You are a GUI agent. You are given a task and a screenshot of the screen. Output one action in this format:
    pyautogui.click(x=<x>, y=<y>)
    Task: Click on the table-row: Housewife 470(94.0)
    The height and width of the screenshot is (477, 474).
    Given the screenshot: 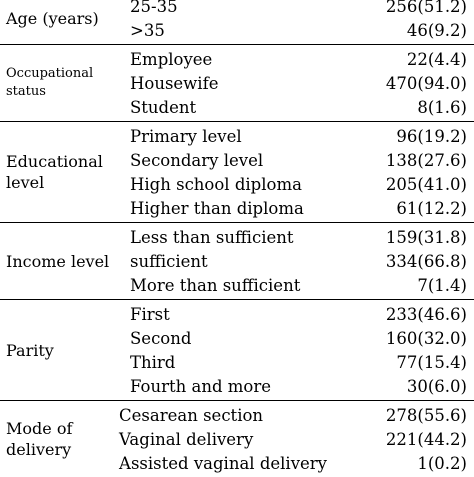 What is the action you would take?
    pyautogui.click(x=301, y=83)
    